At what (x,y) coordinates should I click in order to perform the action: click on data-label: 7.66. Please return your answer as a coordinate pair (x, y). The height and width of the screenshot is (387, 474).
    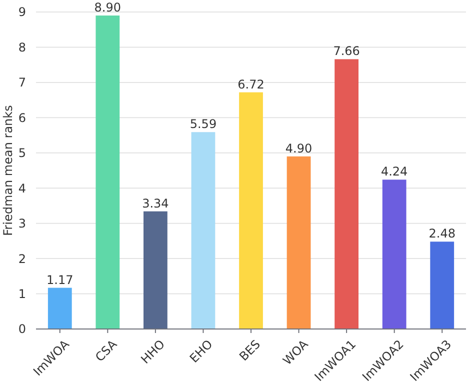
    Looking at the image, I should click on (346, 51).